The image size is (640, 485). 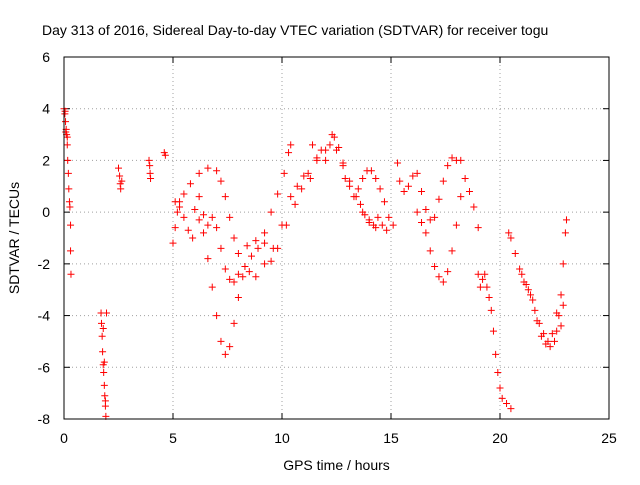 What do you see at coordinates (46, 212) in the screenshot?
I see `y-tick-label: 0` at bounding box center [46, 212].